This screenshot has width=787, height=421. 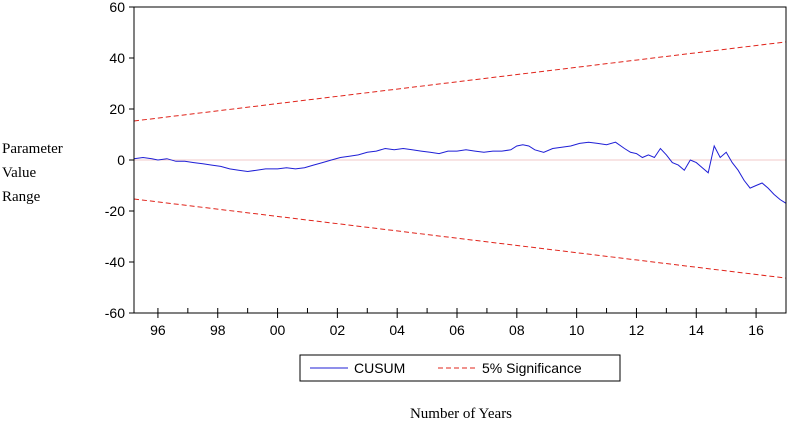 What do you see at coordinates (460, 172) in the screenshot?
I see `cusum-line` at bounding box center [460, 172].